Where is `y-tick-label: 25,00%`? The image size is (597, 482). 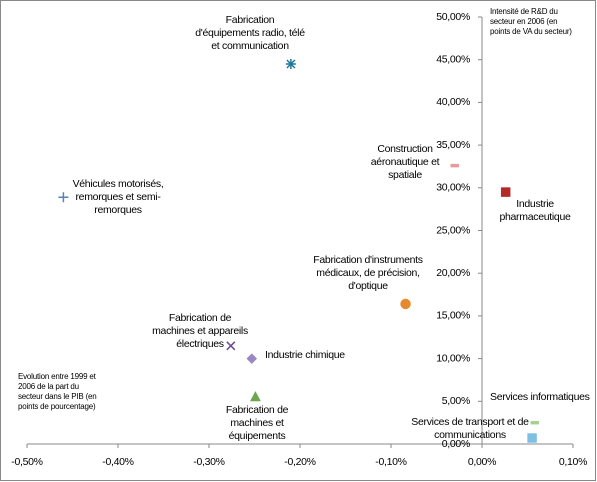 y-tick-label: 25,00% is located at coordinates (453, 230).